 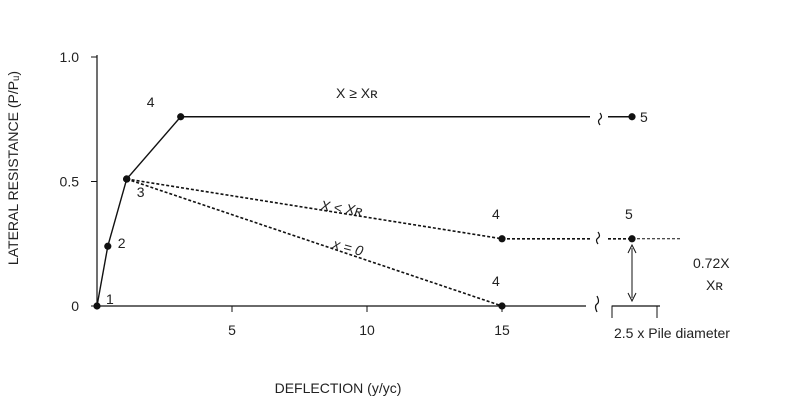 I want to click on series-label-x-lt-xr: X < Xʀ, so click(x=341, y=208).